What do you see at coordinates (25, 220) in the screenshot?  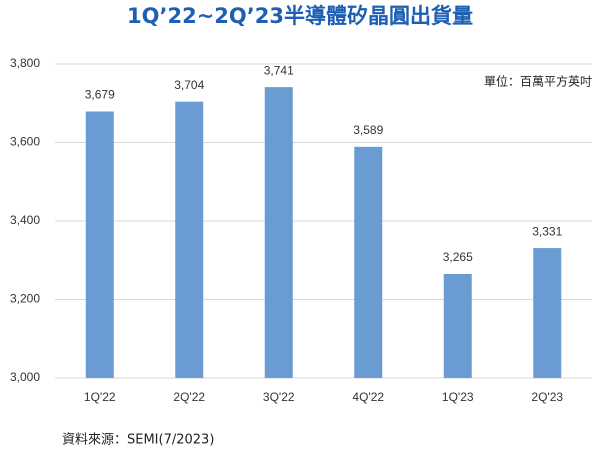 I see `y-tick-label: 3,400` at bounding box center [25, 220].